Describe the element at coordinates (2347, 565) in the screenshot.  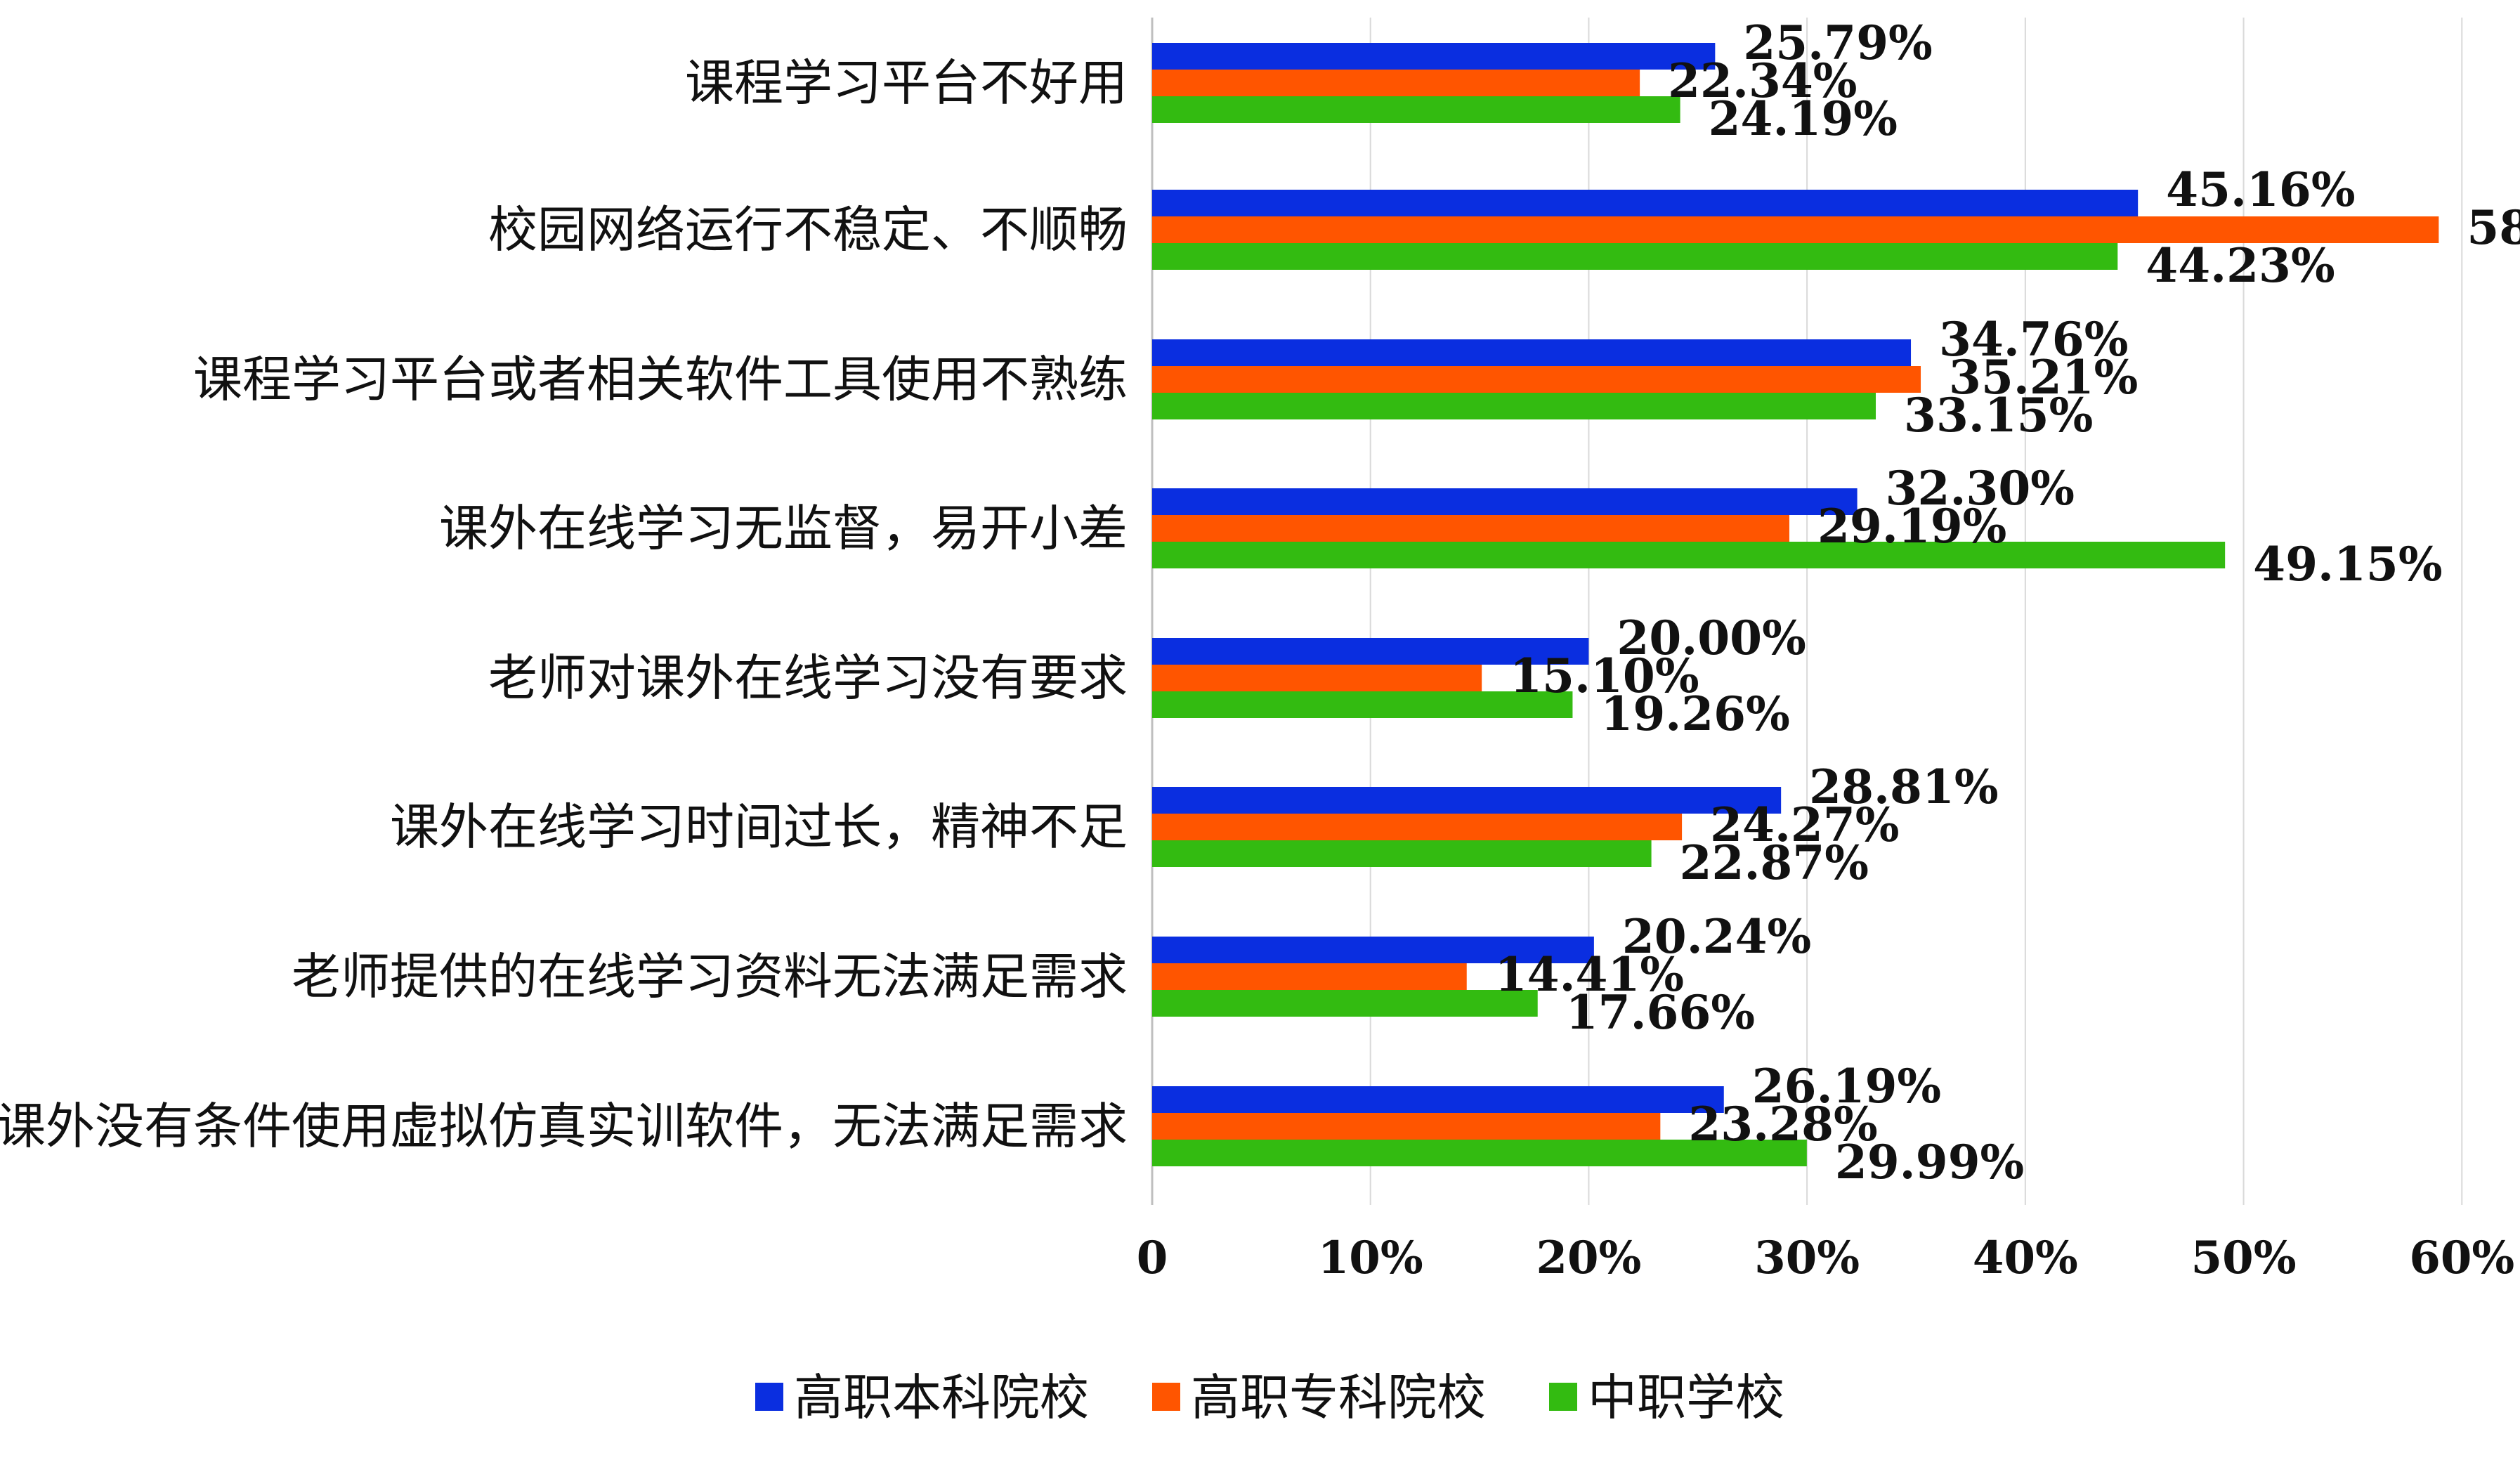
I see `data-label: 49.15%` at that location.